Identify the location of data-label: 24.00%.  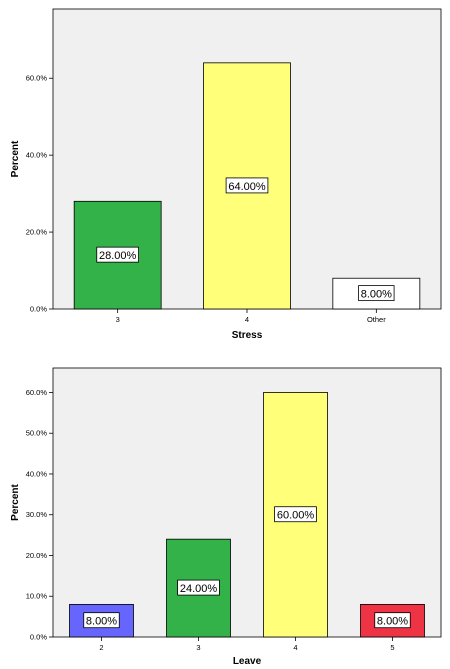
(198, 587).